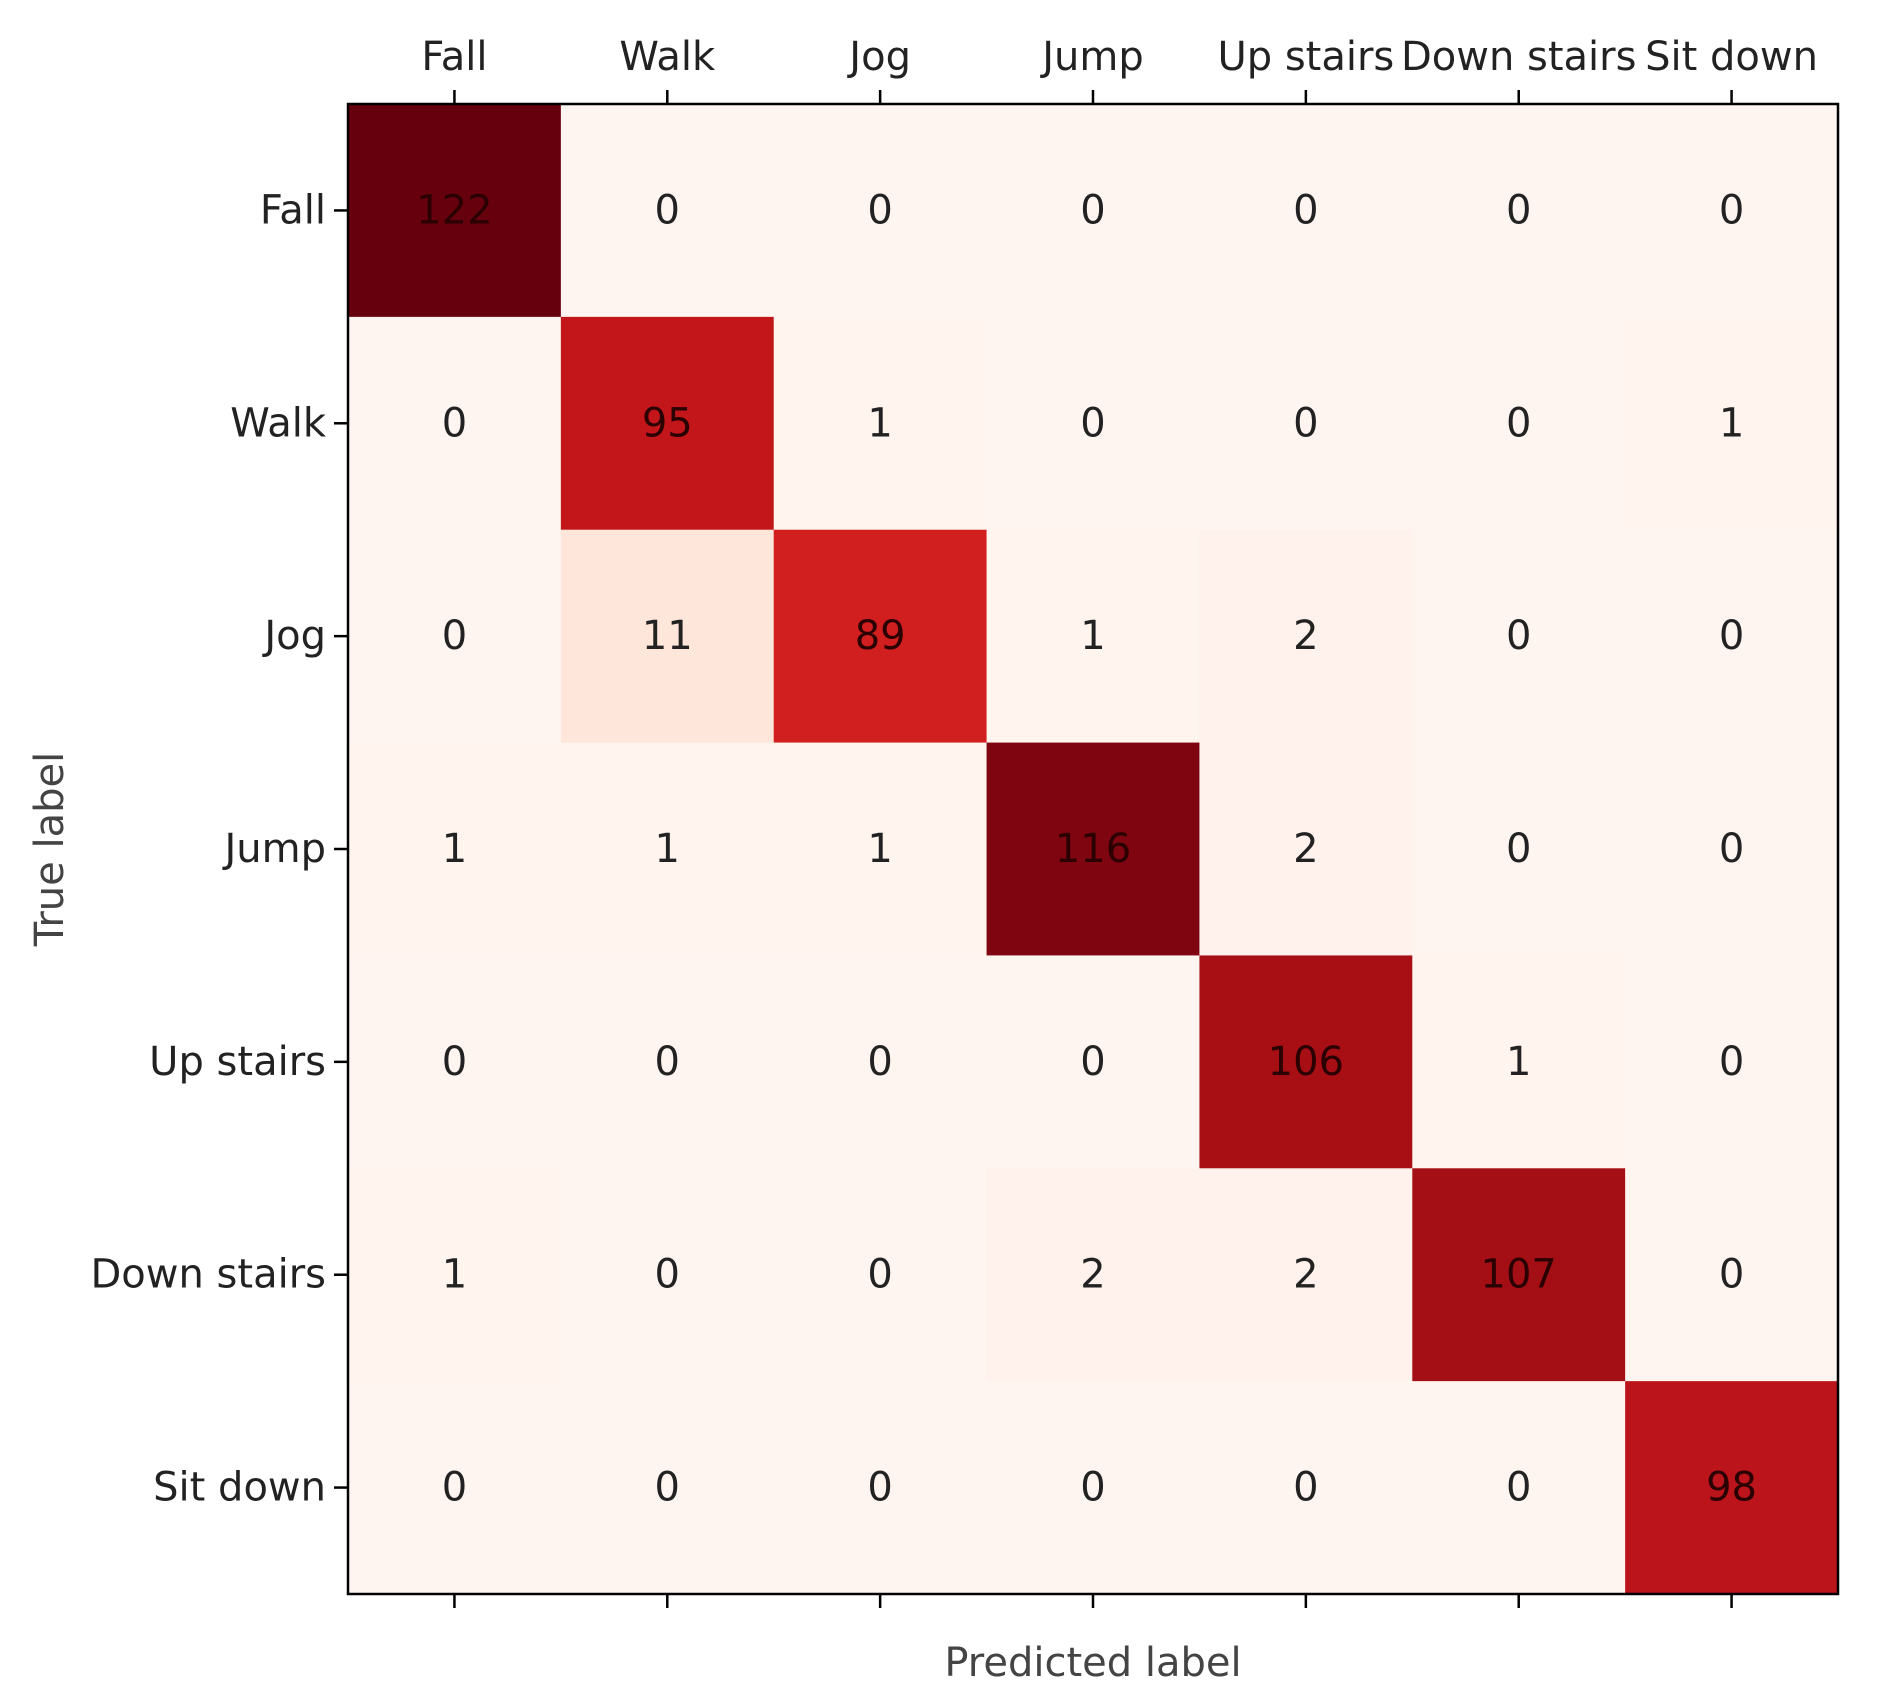  What do you see at coordinates (293, 636) in the screenshot?
I see `y-tick-label: Jog` at bounding box center [293, 636].